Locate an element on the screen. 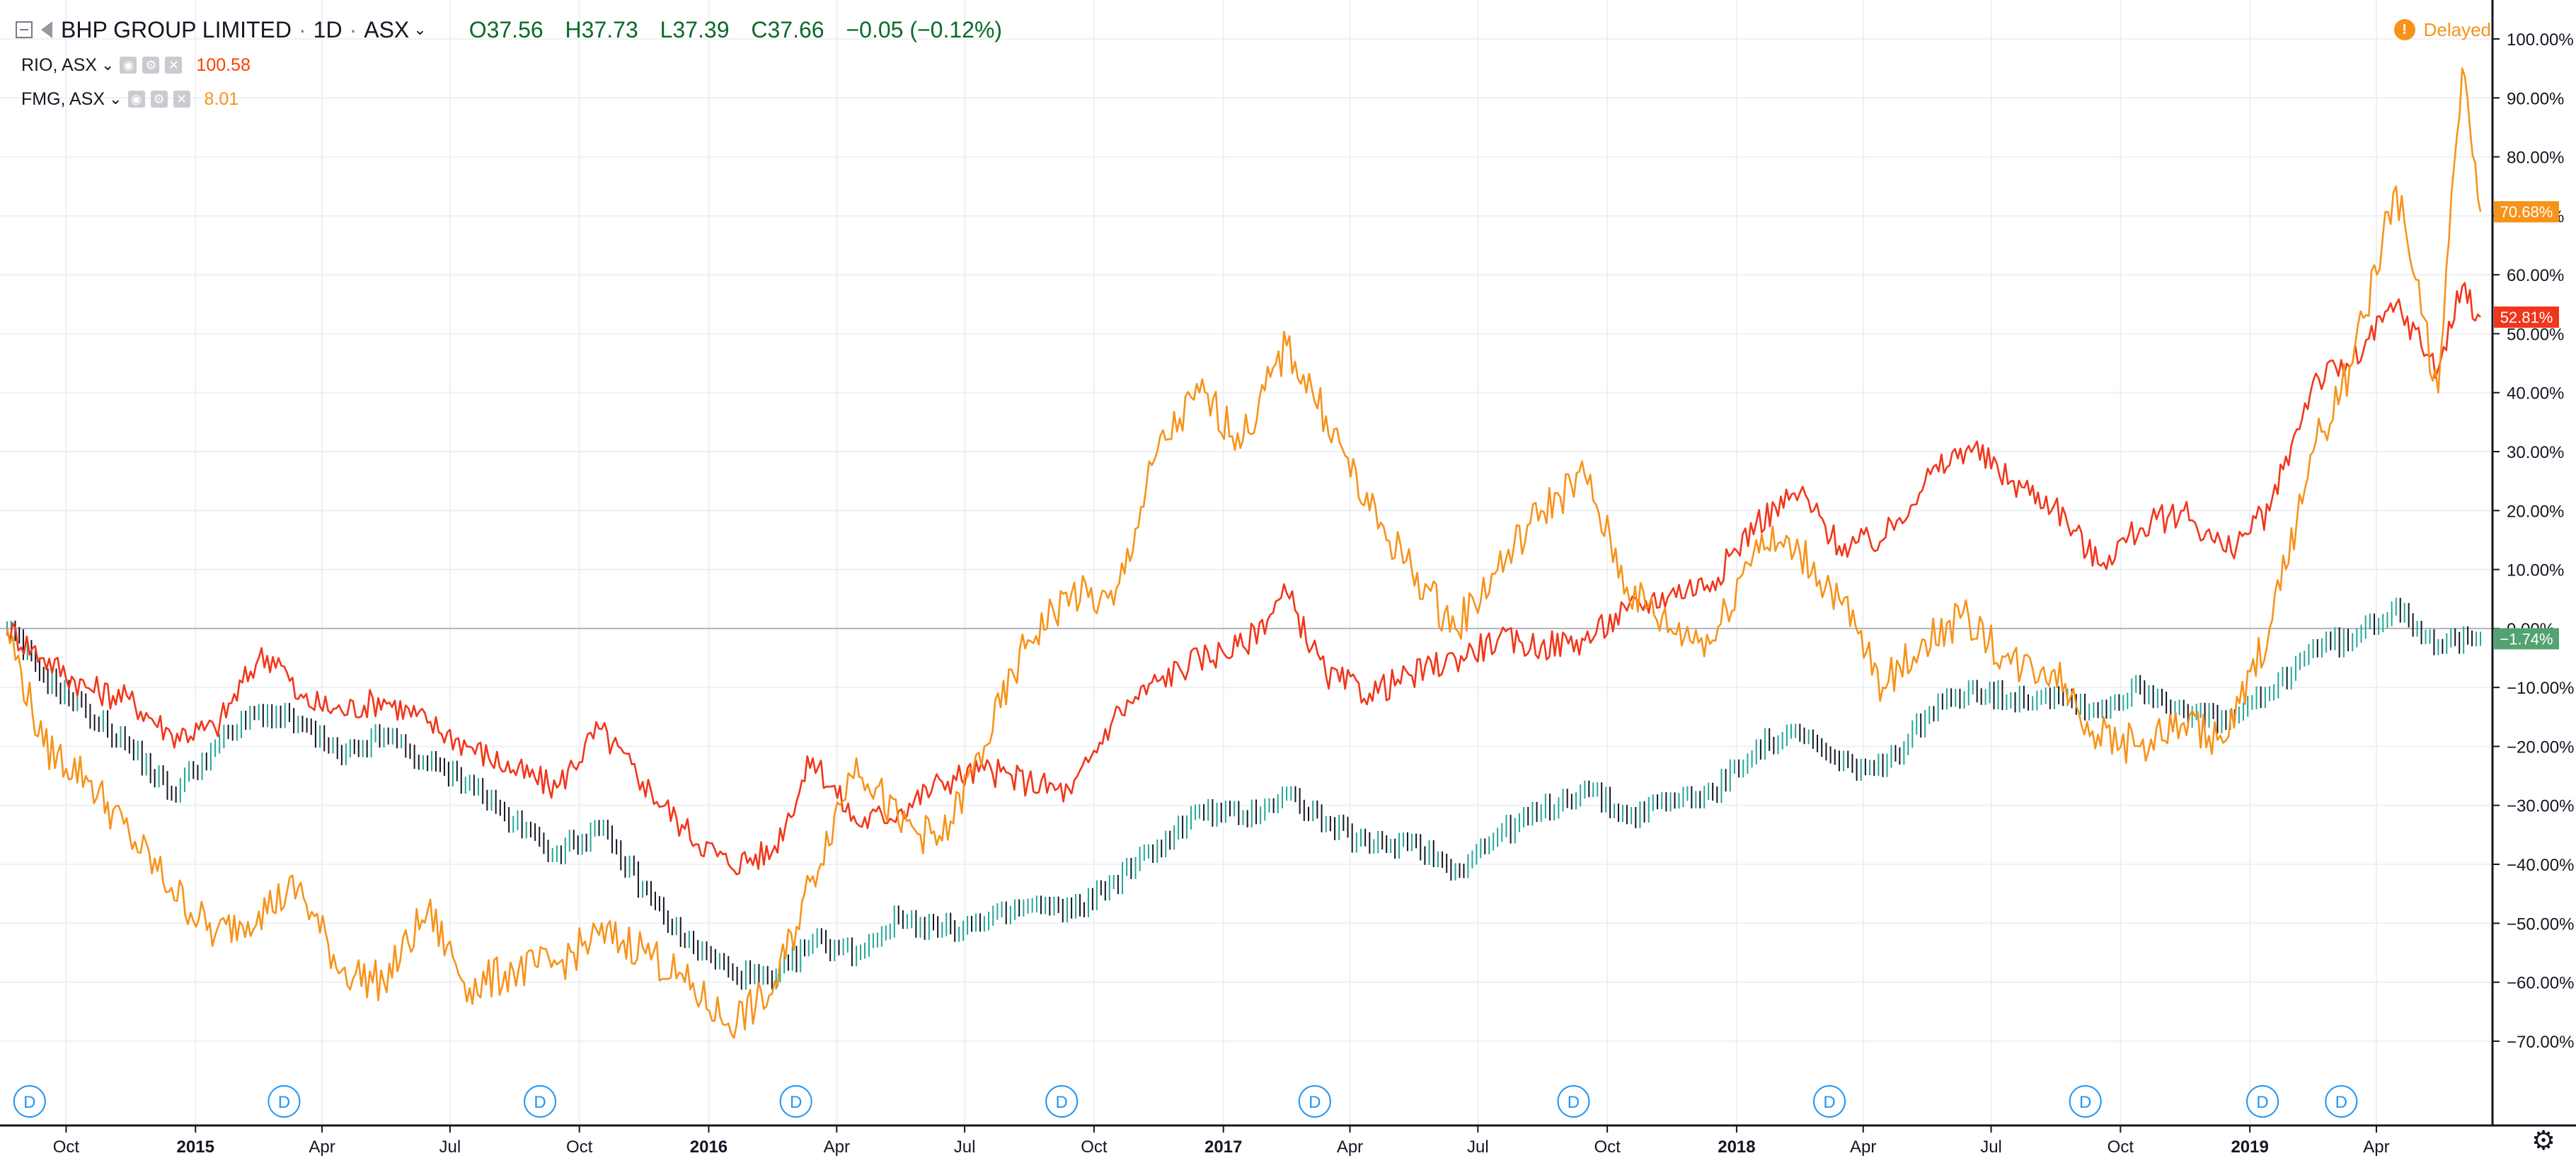 This screenshot has width=2576, height=1163. last-value-label-fmg: 70.68% is located at coordinates (2526, 212).